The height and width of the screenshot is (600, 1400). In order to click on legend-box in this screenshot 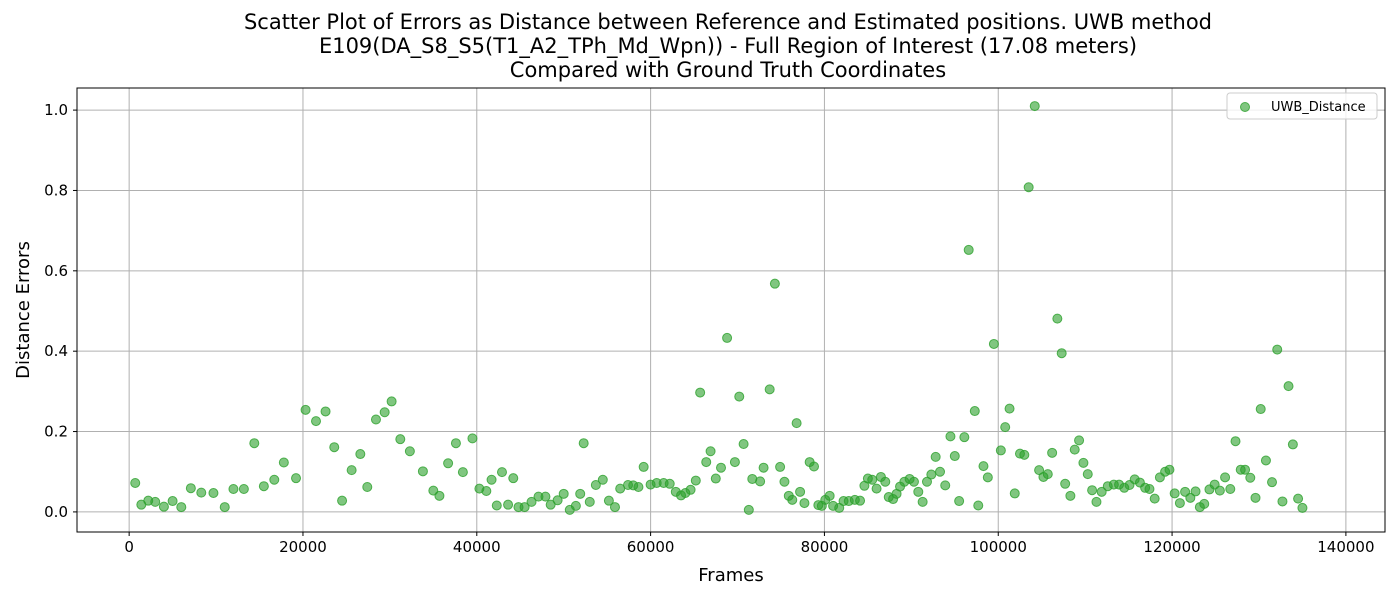, I will do `click(1302, 106)`.